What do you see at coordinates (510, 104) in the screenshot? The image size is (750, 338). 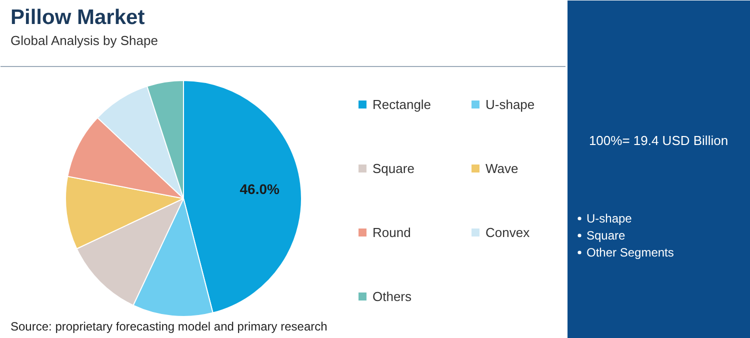 I see `legend-label: U-shape` at bounding box center [510, 104].